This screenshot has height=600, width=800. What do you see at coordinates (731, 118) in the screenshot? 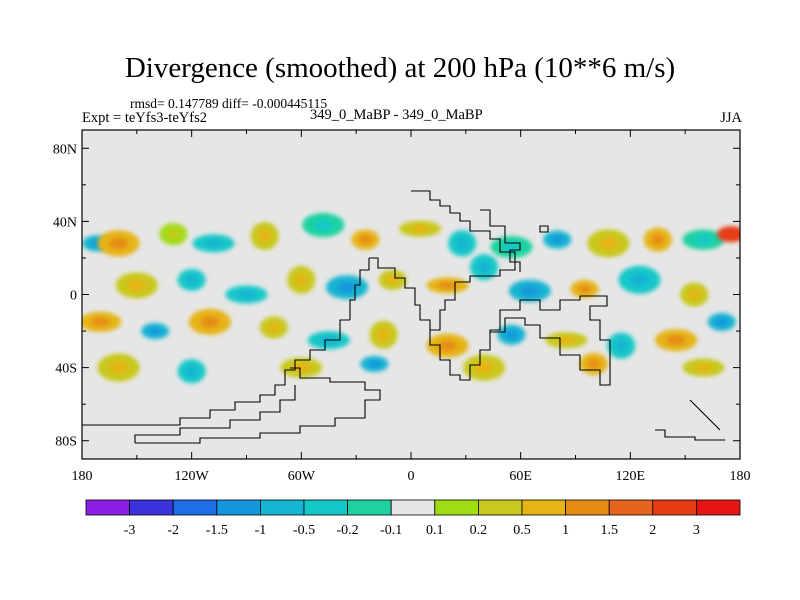
I see `season-label: JJA` at bounding box center [731, 118].